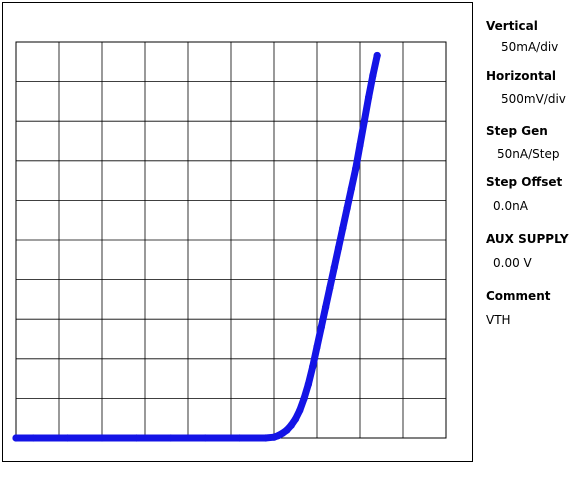 This screenshot has height=502, width=577. I want to click on step-offset-value: 0.0nA, so click(510, 206).